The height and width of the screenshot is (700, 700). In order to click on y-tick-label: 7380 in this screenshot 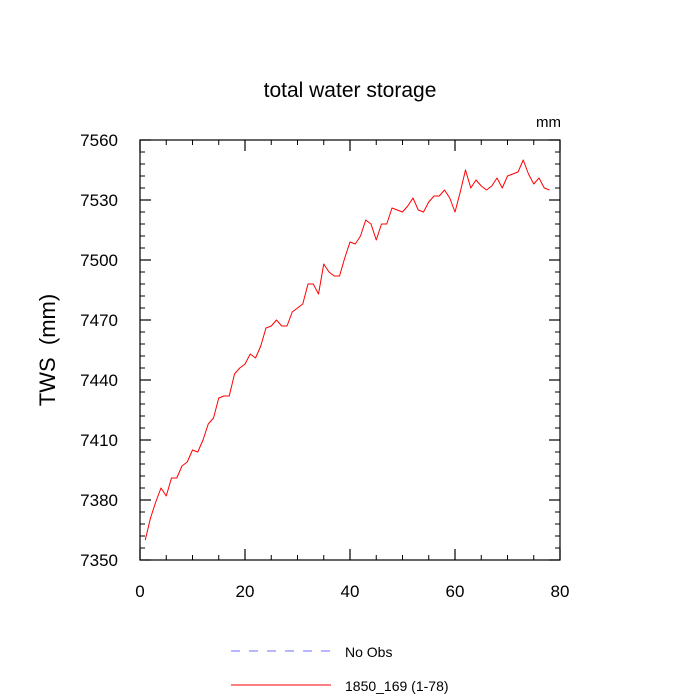, I will do `click(99, 500)`.